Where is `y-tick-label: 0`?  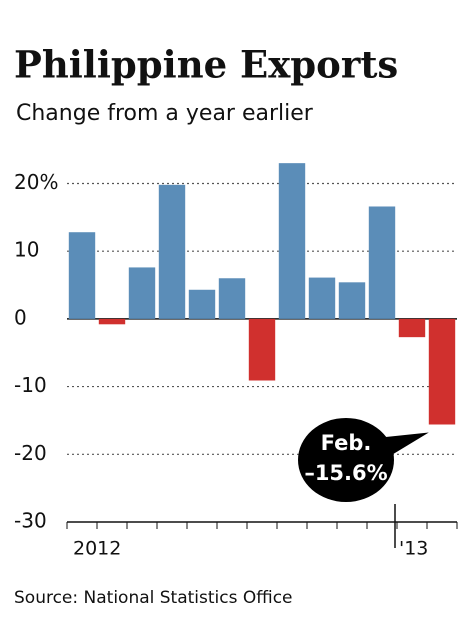 y-tick-label: 0 is located at coordinates (20, 317).